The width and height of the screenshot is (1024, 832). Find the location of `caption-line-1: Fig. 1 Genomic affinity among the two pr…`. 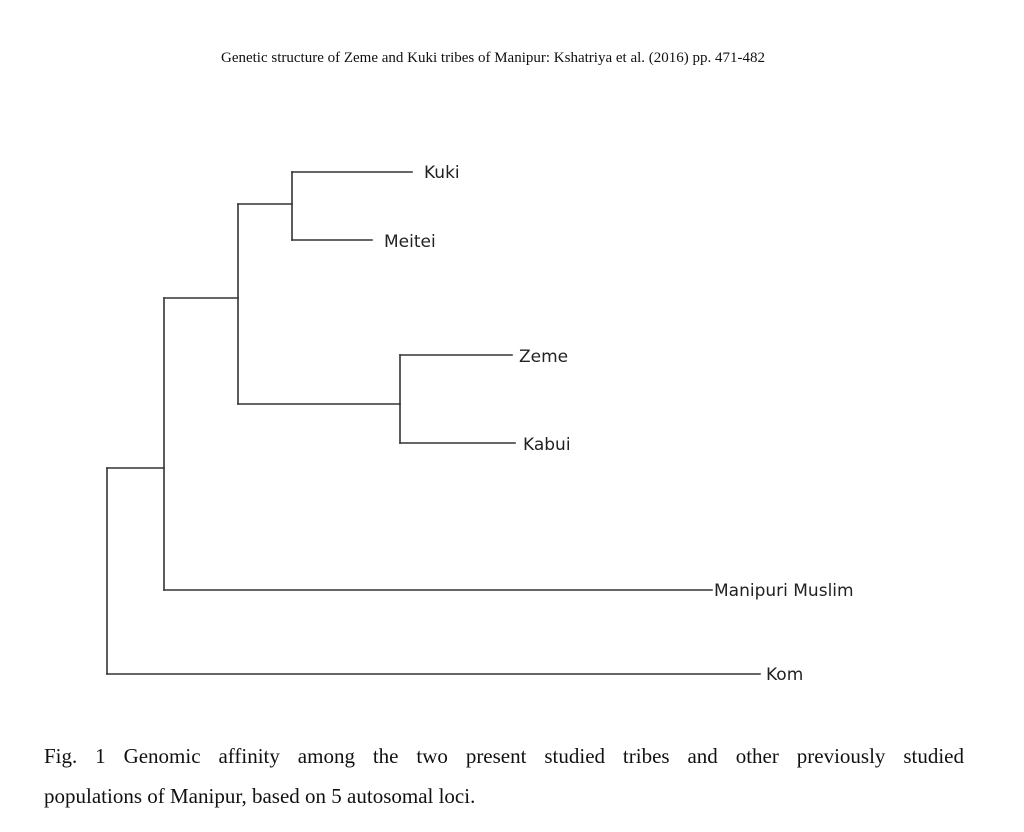

caption-line-1: Fig. 1 Genomic affinity among the two pr… is located at coordinates (504, 756).